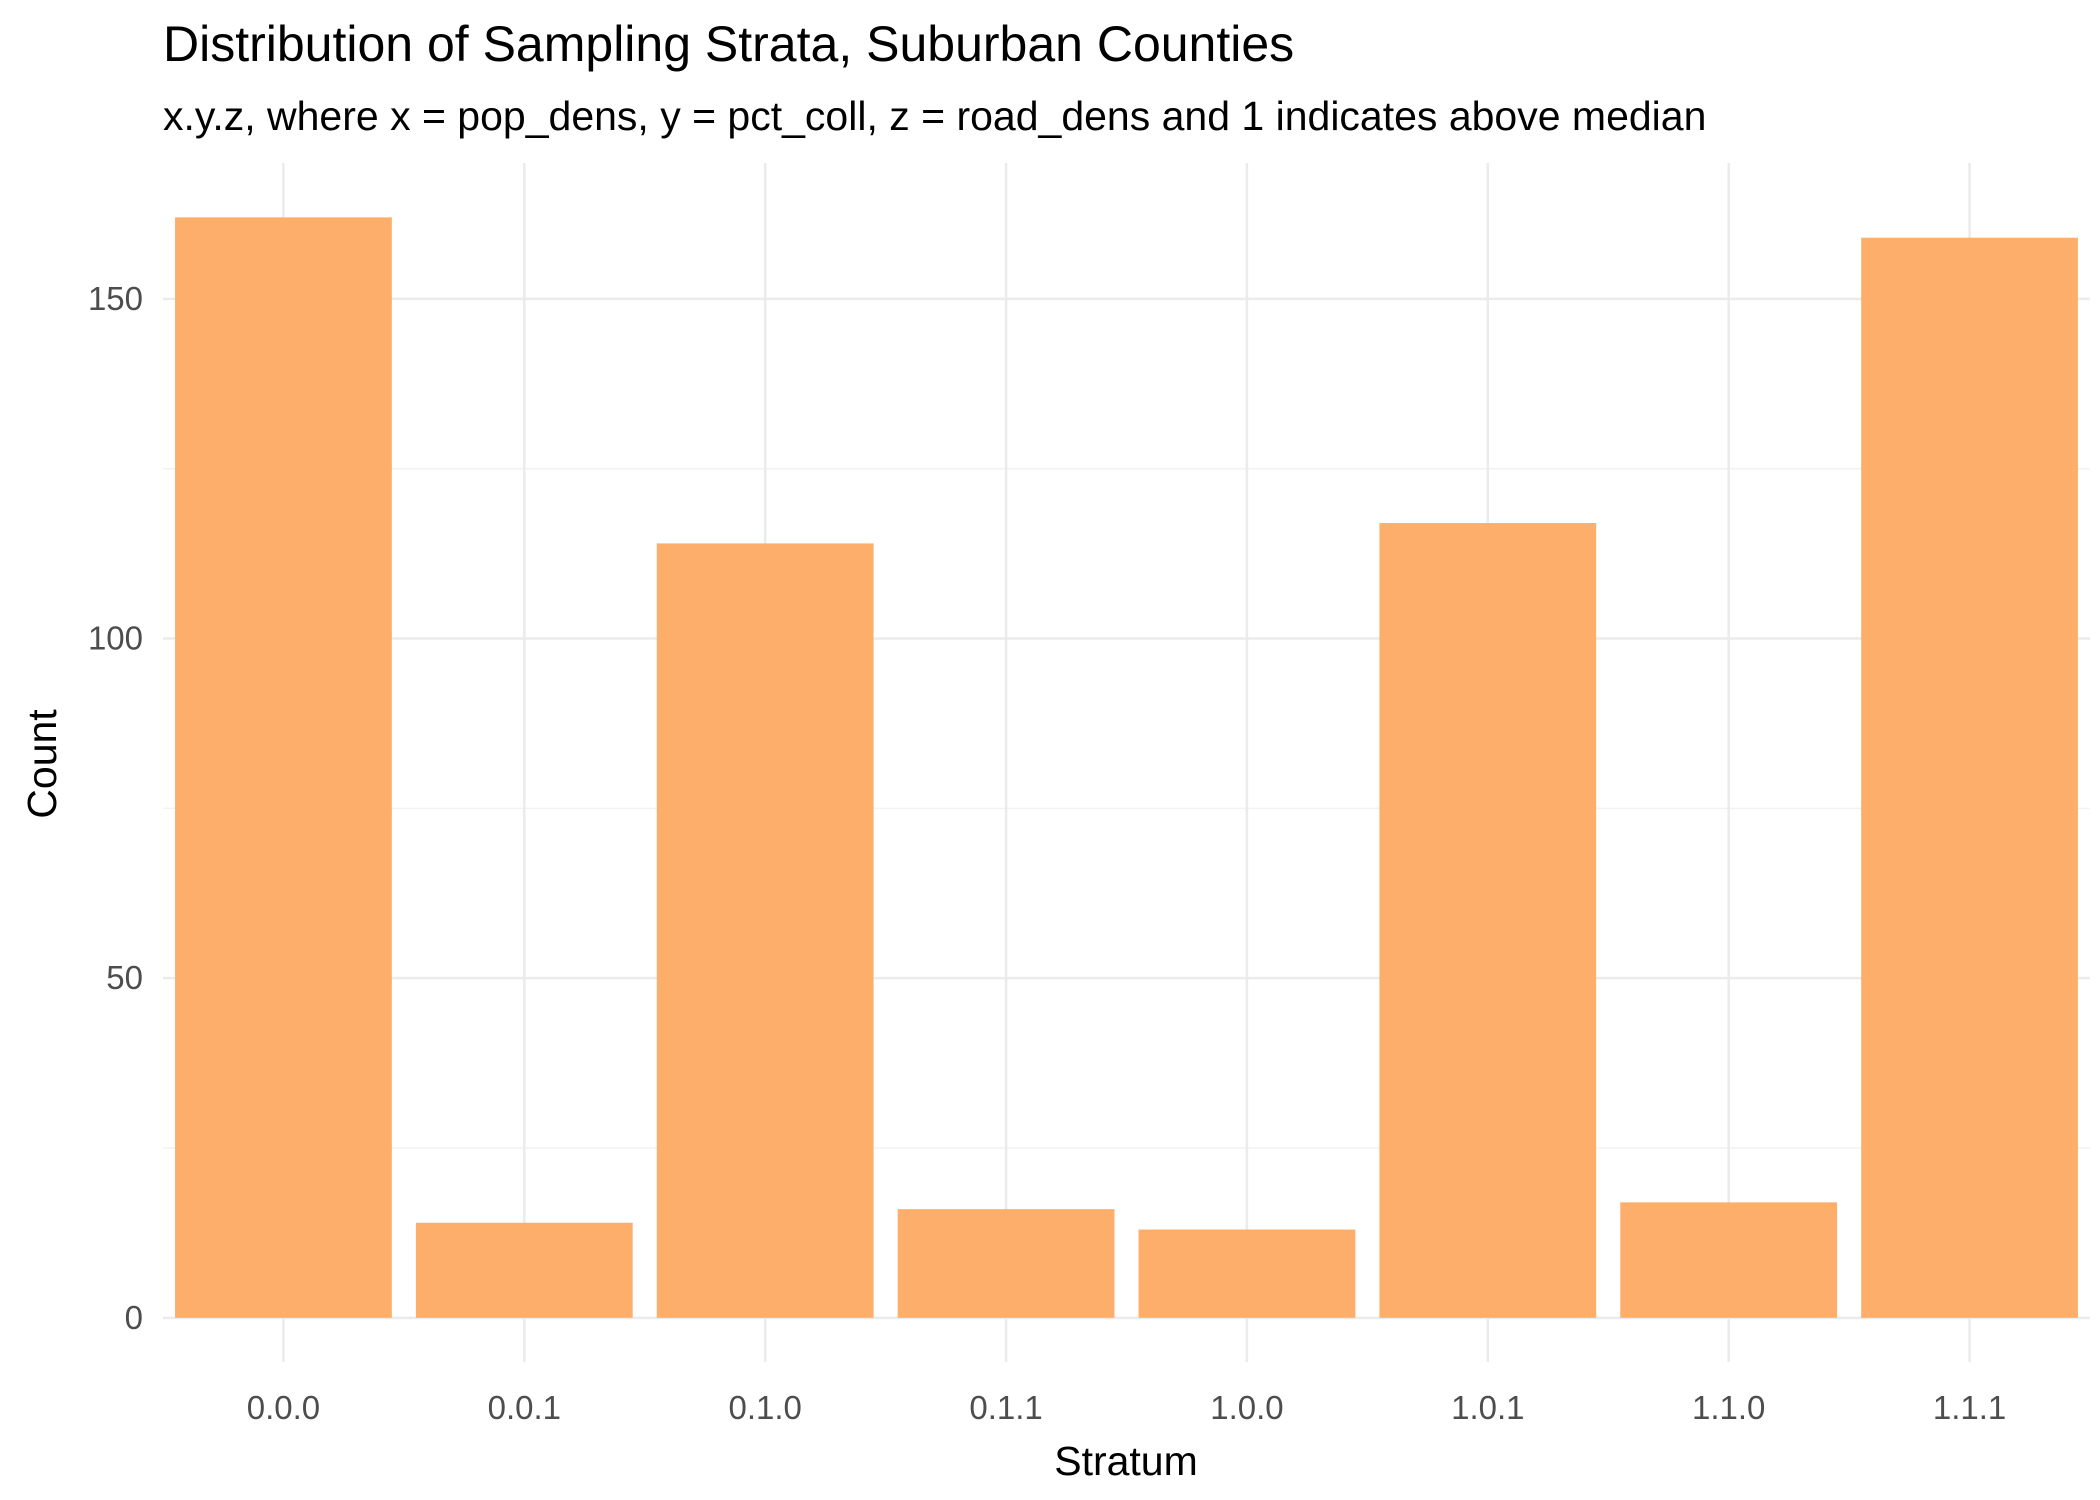 Image resolution: width=2100 pixels, height=1500 pixels. What do you see at coordinates (1969, 1407) in the screenshot?
I see `x-tick-label: 1.1.1` at bounding box center [1969, 1407].